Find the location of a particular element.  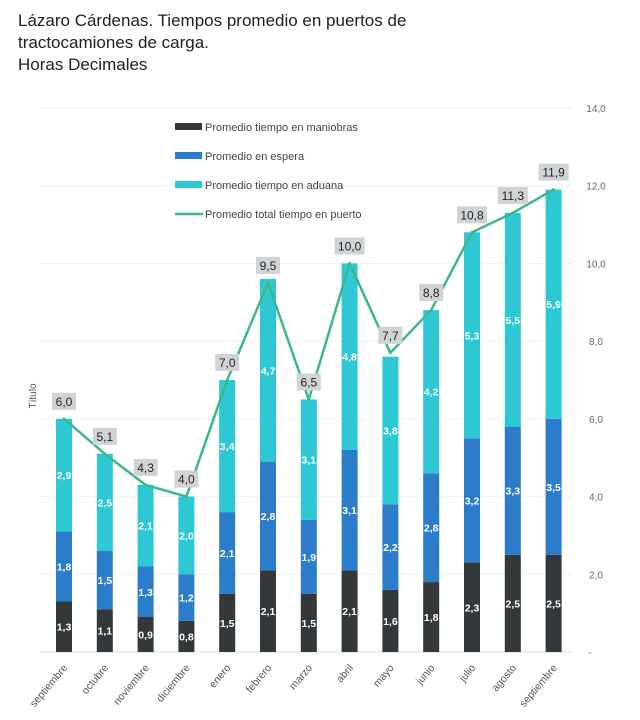

total-label: 11,9 is located at coordinates (553, 173).